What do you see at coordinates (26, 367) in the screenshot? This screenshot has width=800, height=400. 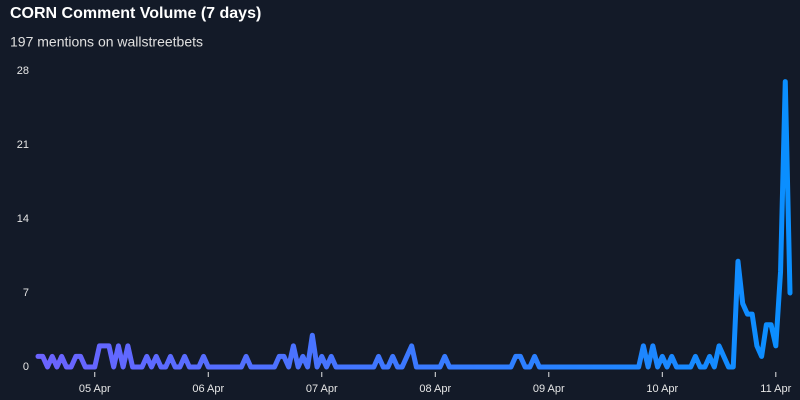 I see `y-tick-label: 0` at bounding box center [26, 367].